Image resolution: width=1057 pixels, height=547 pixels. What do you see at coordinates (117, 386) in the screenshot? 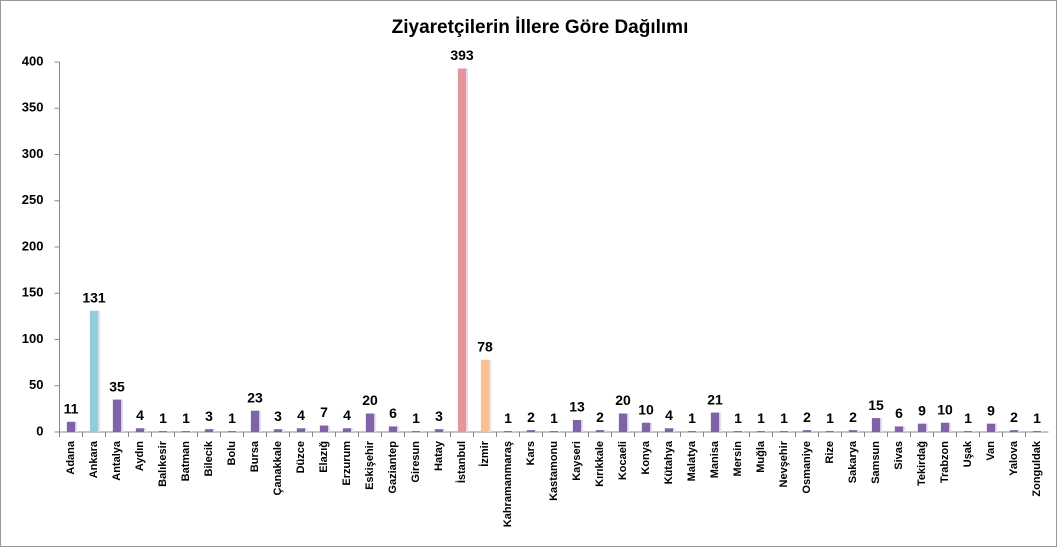
I see `value-label: 35` at bounding box center [117, 386].